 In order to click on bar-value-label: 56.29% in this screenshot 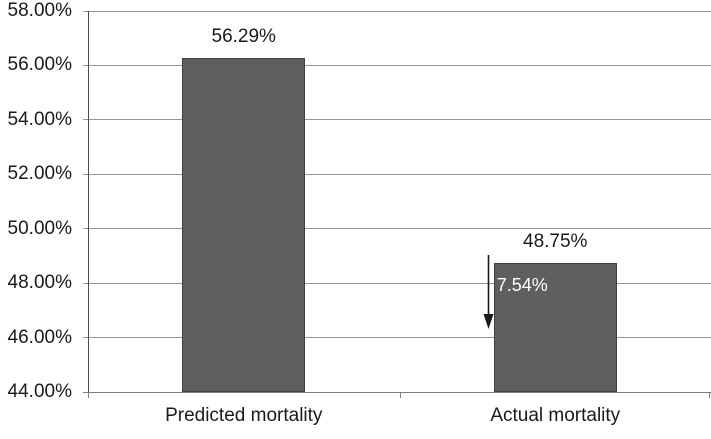, I will do `click(243, 36)`.